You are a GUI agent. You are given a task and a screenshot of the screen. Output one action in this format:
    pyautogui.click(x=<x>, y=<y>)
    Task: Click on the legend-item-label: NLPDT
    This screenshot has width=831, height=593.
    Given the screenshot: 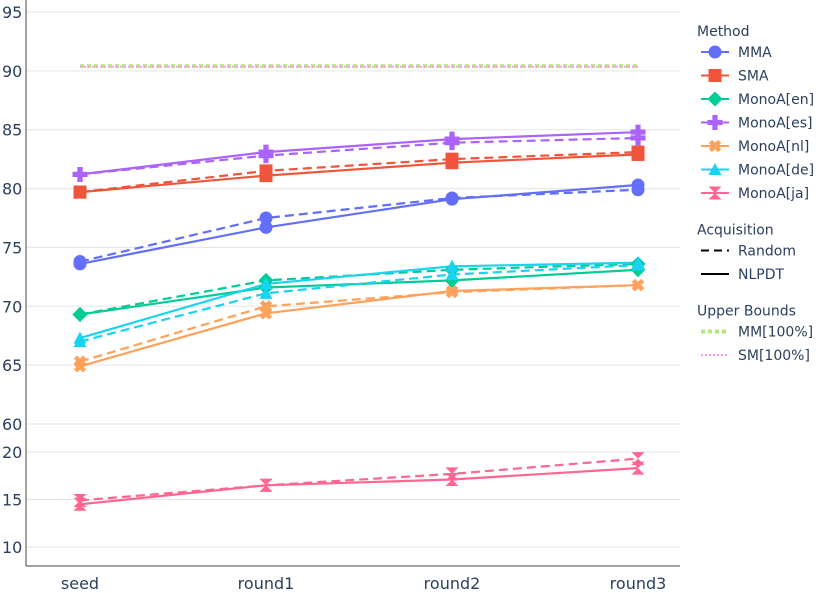 What is the action you would take?
    pyautogui.click(x=761, y=275)
    